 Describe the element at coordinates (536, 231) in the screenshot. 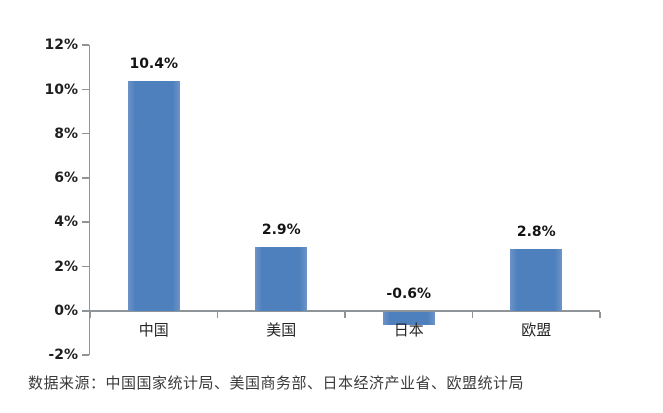

I see `bar-value-label: 2.8%` at that location.